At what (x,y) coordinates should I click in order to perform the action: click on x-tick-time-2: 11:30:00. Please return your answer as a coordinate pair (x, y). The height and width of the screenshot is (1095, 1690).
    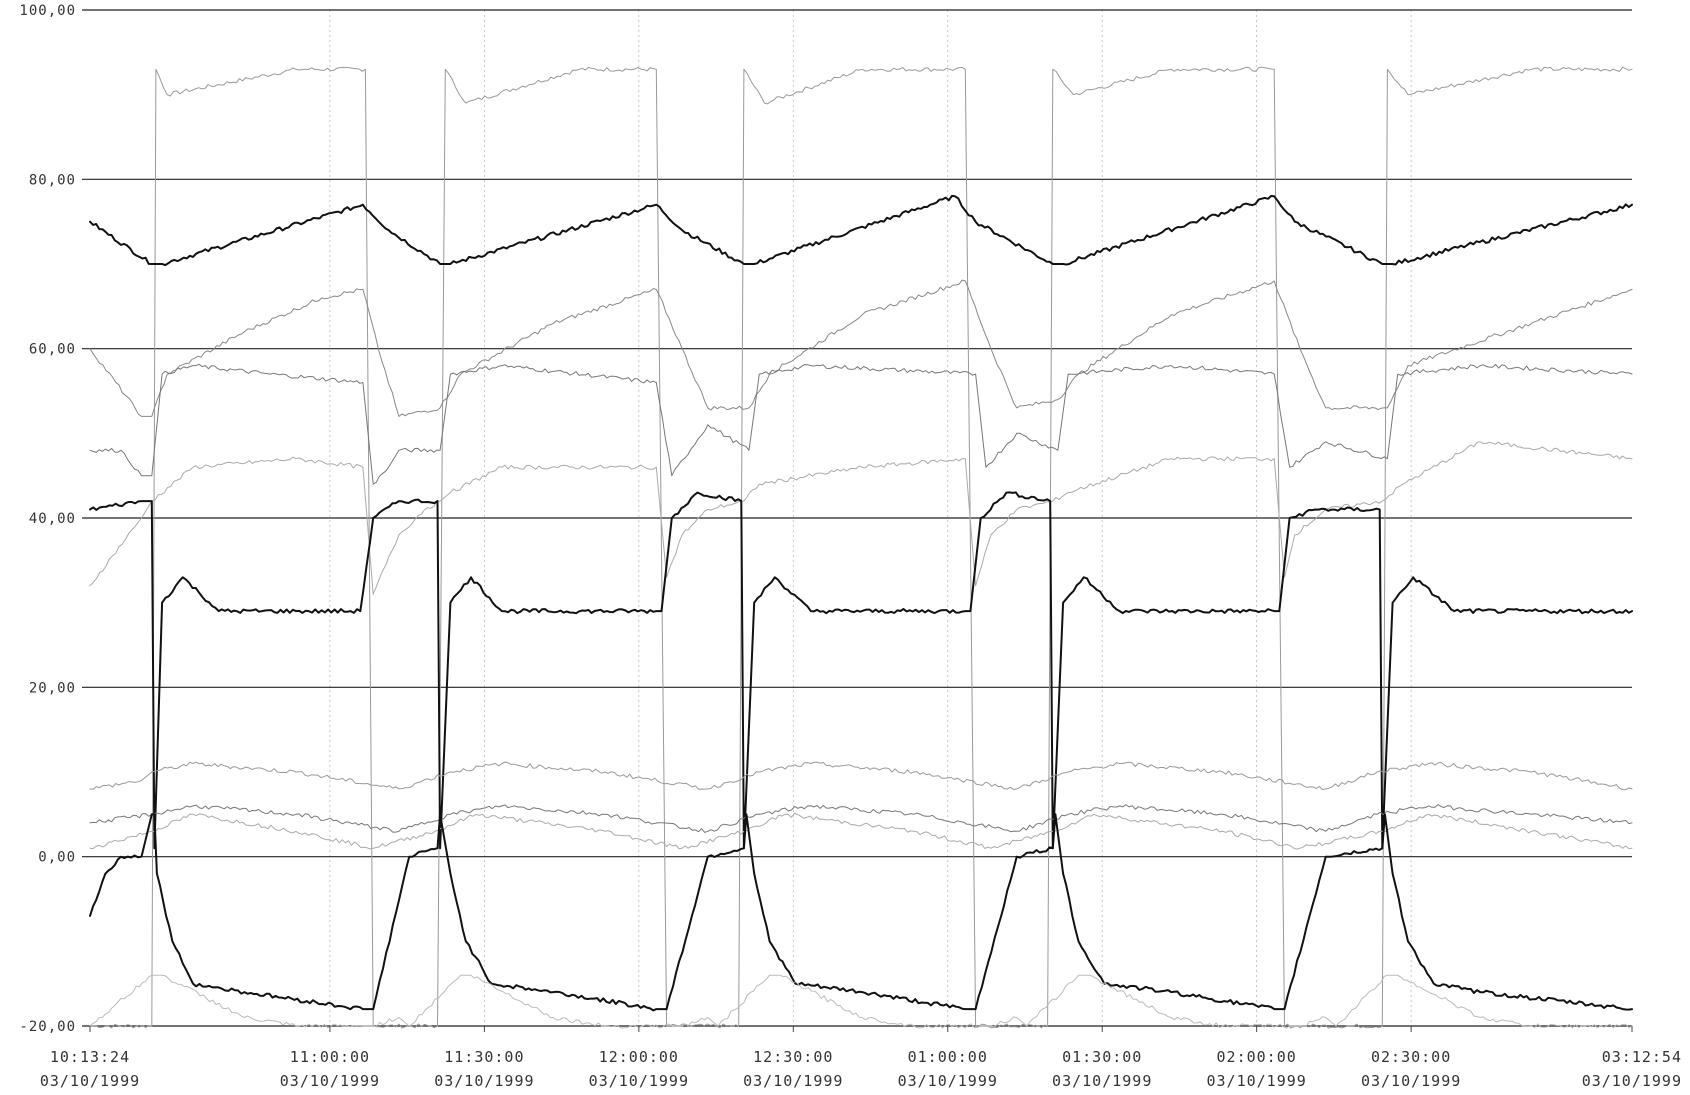
    Looking at the image, I should click on (484, 1057).